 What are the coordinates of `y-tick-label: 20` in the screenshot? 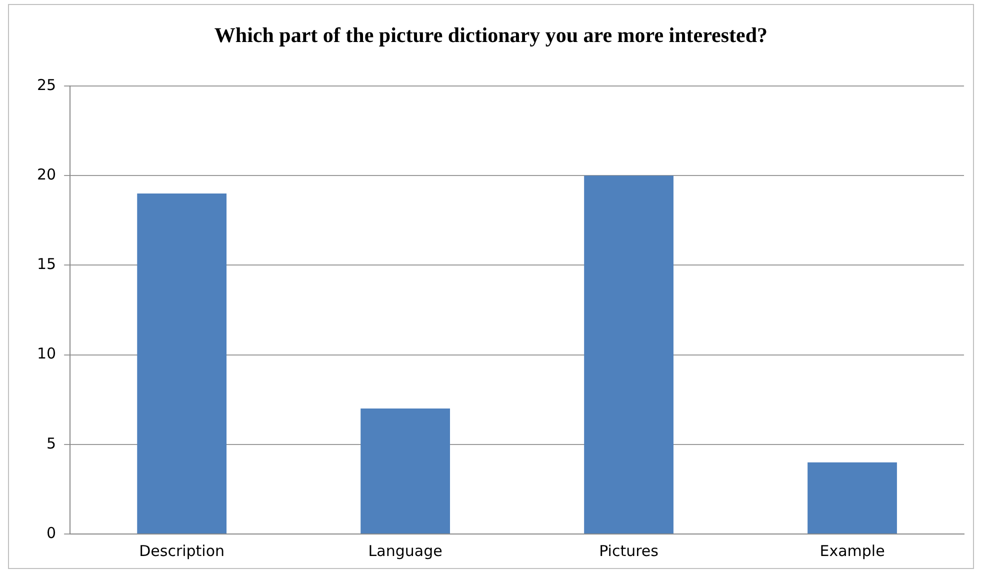 It's located at (46, 174).